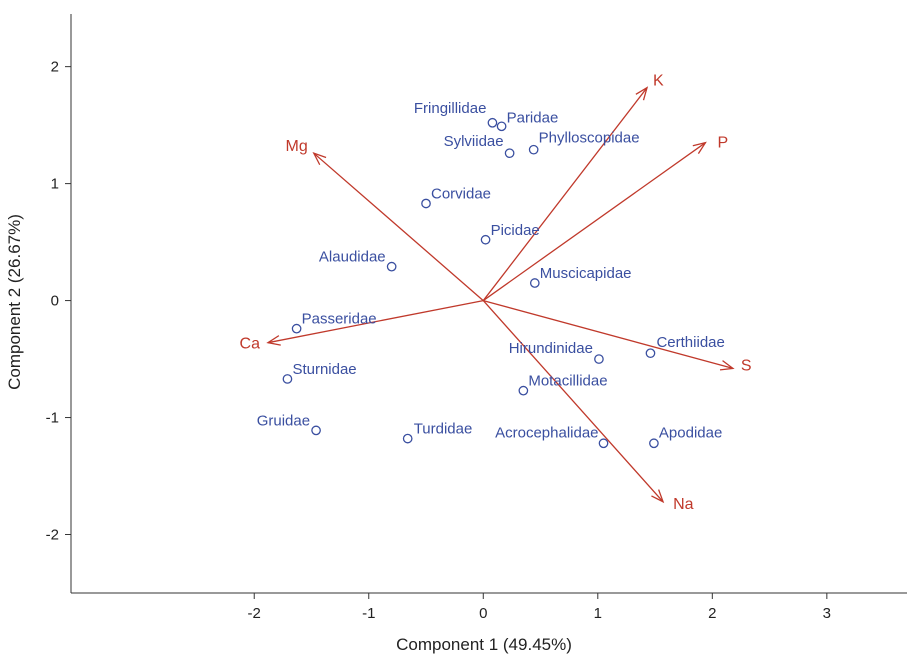  What do you see at coordinates (55, 184) in the screenshot?
I see `y-tick-label: 1` at bounding box center [55, 184].